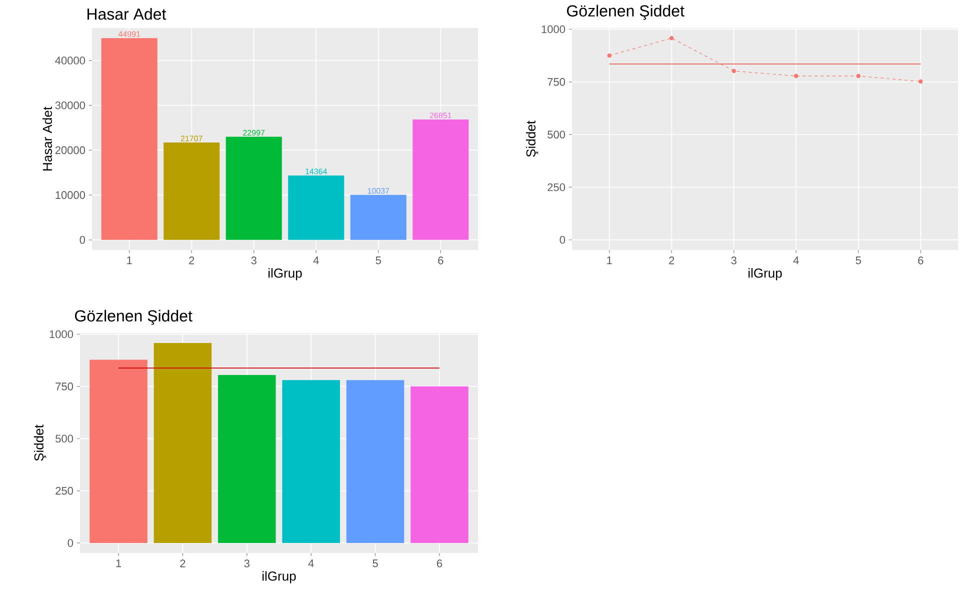 The width and height of the screenshot is (964, 603). I want to click on data-label: 10037, so click(379, 191).